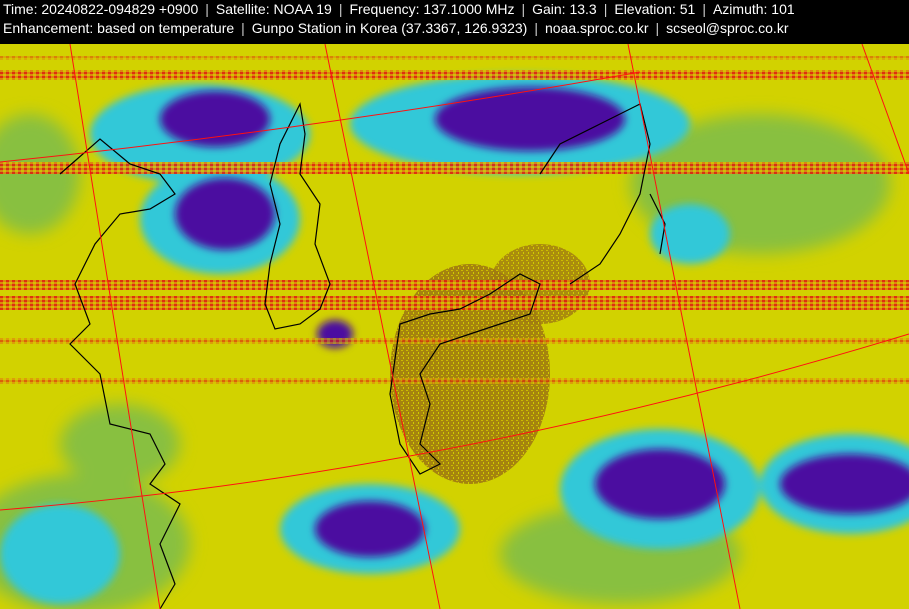 The width and height of the screenshot is (909, 609). Describe the element at coordinates (432, 9) in the screenshot. I see `frequency-text: Frequency: 137.1000 MHz` at that location.